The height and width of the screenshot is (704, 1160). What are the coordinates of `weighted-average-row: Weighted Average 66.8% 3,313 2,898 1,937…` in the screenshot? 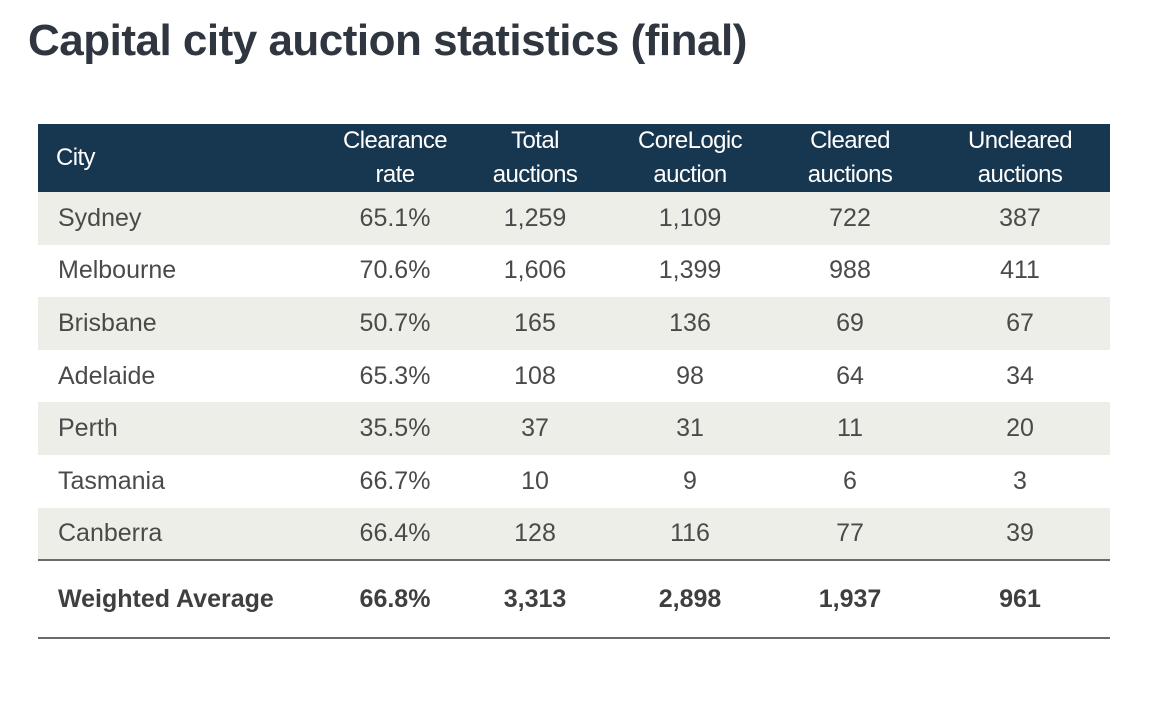 It's located at (574, 599).